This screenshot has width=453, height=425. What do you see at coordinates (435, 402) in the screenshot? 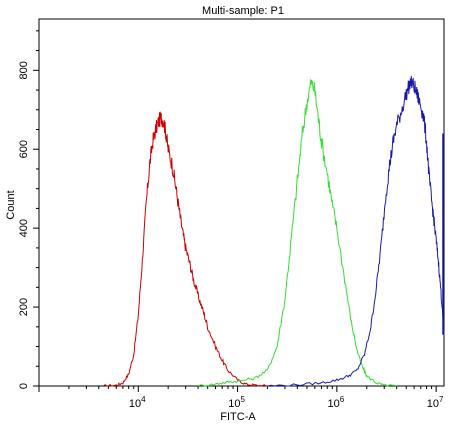
I see `x-tick-label: 10⁷` at bounding box center [435, 402].